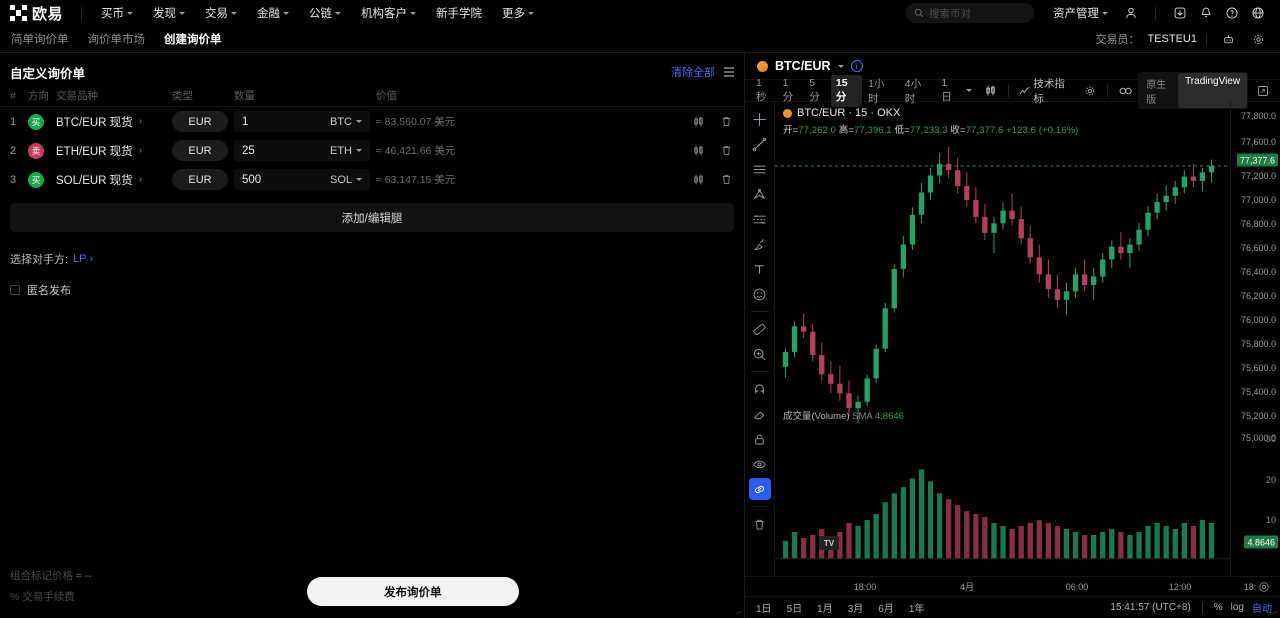 Image resolution: width=1280 pixels, height=618 pixels. What do you see at coordinates (1080, 13) in the screenshot?
I see `nav-item-asset-management: 资产管理` at bounding box center [1080, 13].